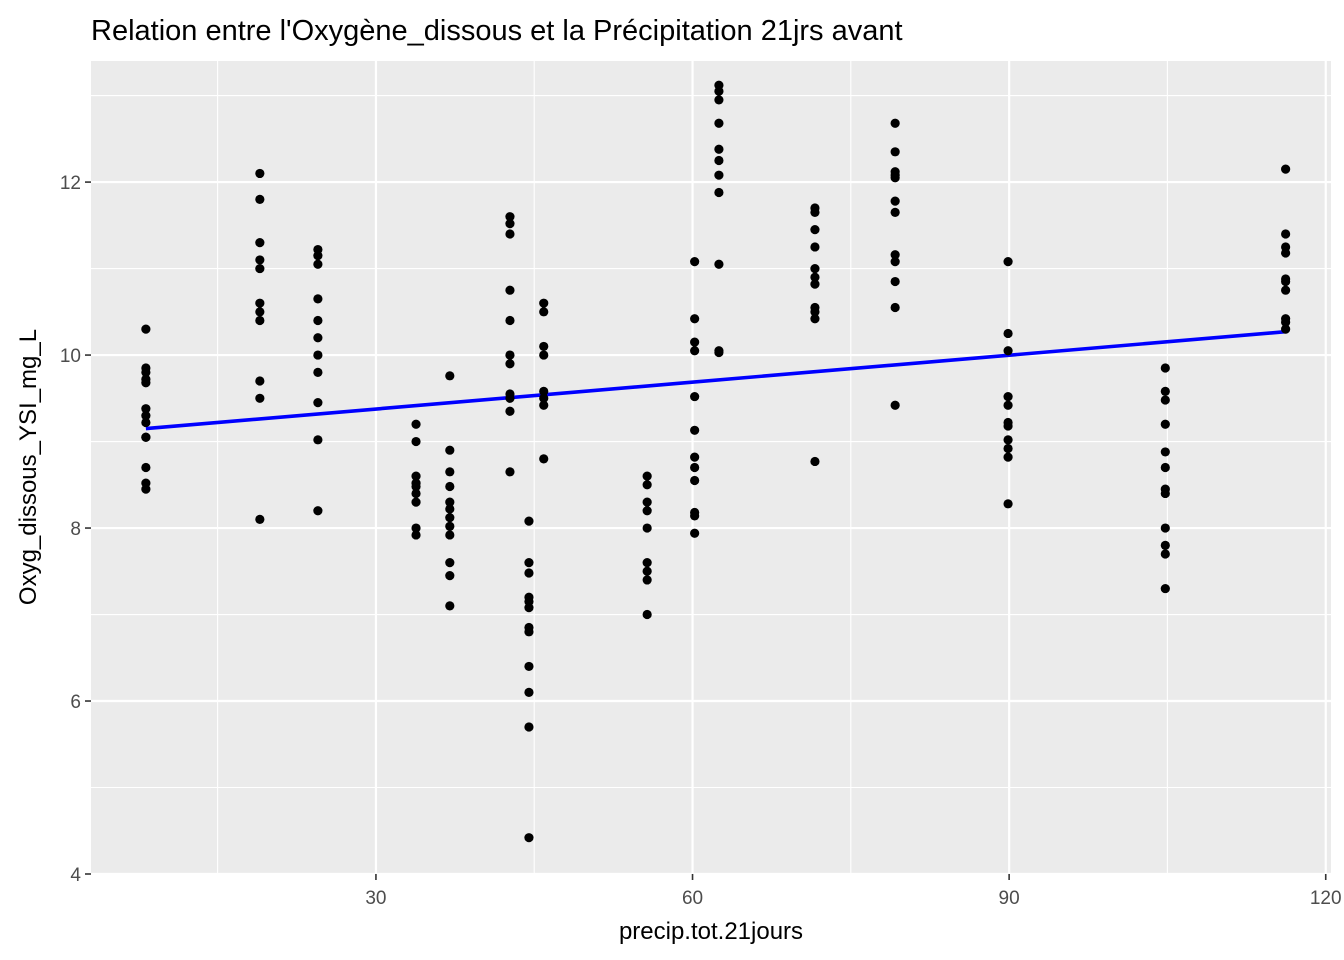  Describe the element at coordinates (375, 898) in the screenshot. I see `x-tick-label: 30` at that location.